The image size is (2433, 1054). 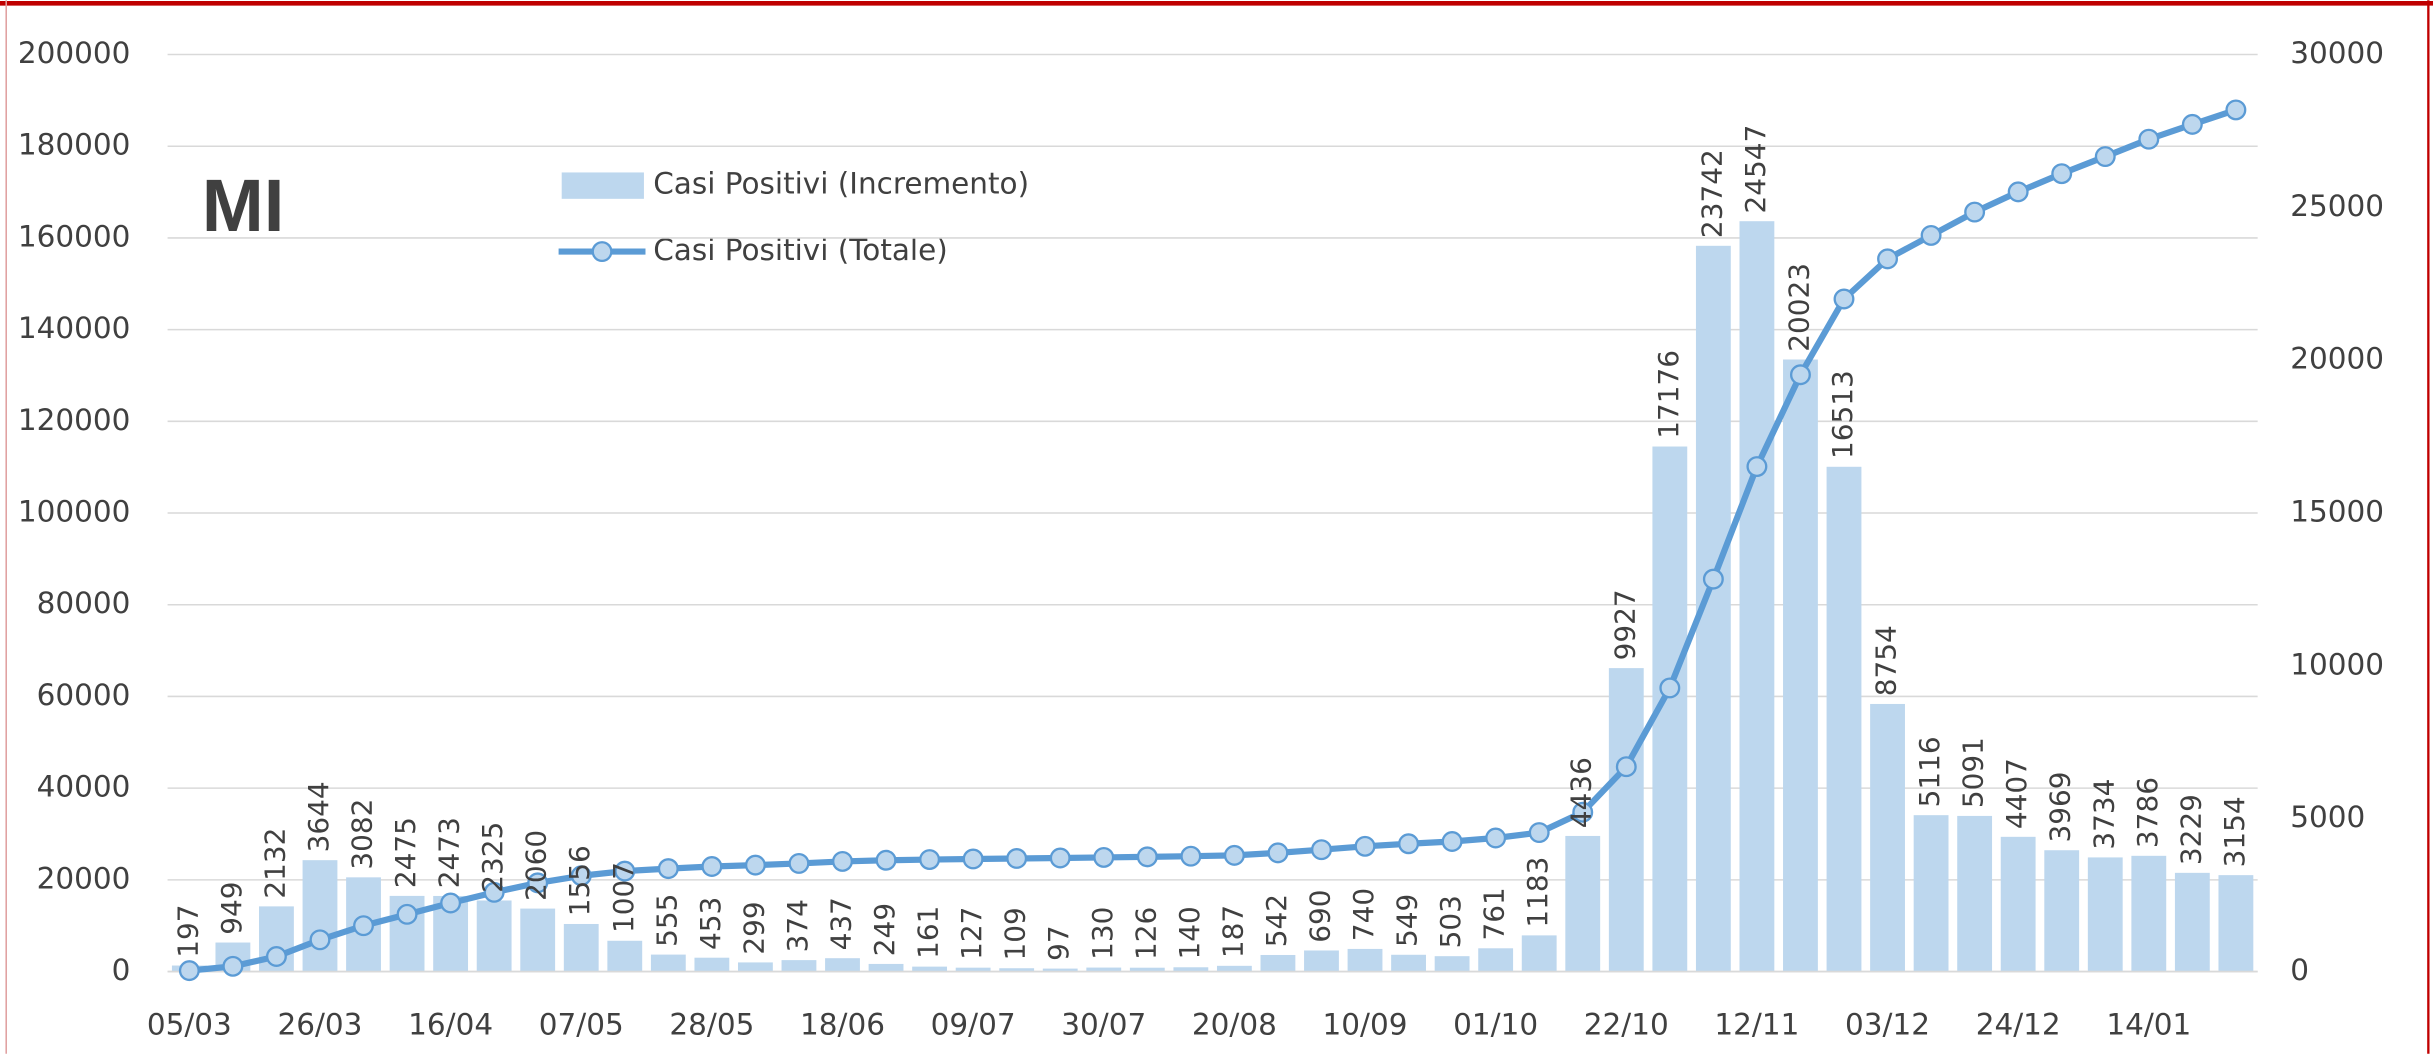 I want to click on x-tick-label: 30/07, so click(x=1103, y=1024).